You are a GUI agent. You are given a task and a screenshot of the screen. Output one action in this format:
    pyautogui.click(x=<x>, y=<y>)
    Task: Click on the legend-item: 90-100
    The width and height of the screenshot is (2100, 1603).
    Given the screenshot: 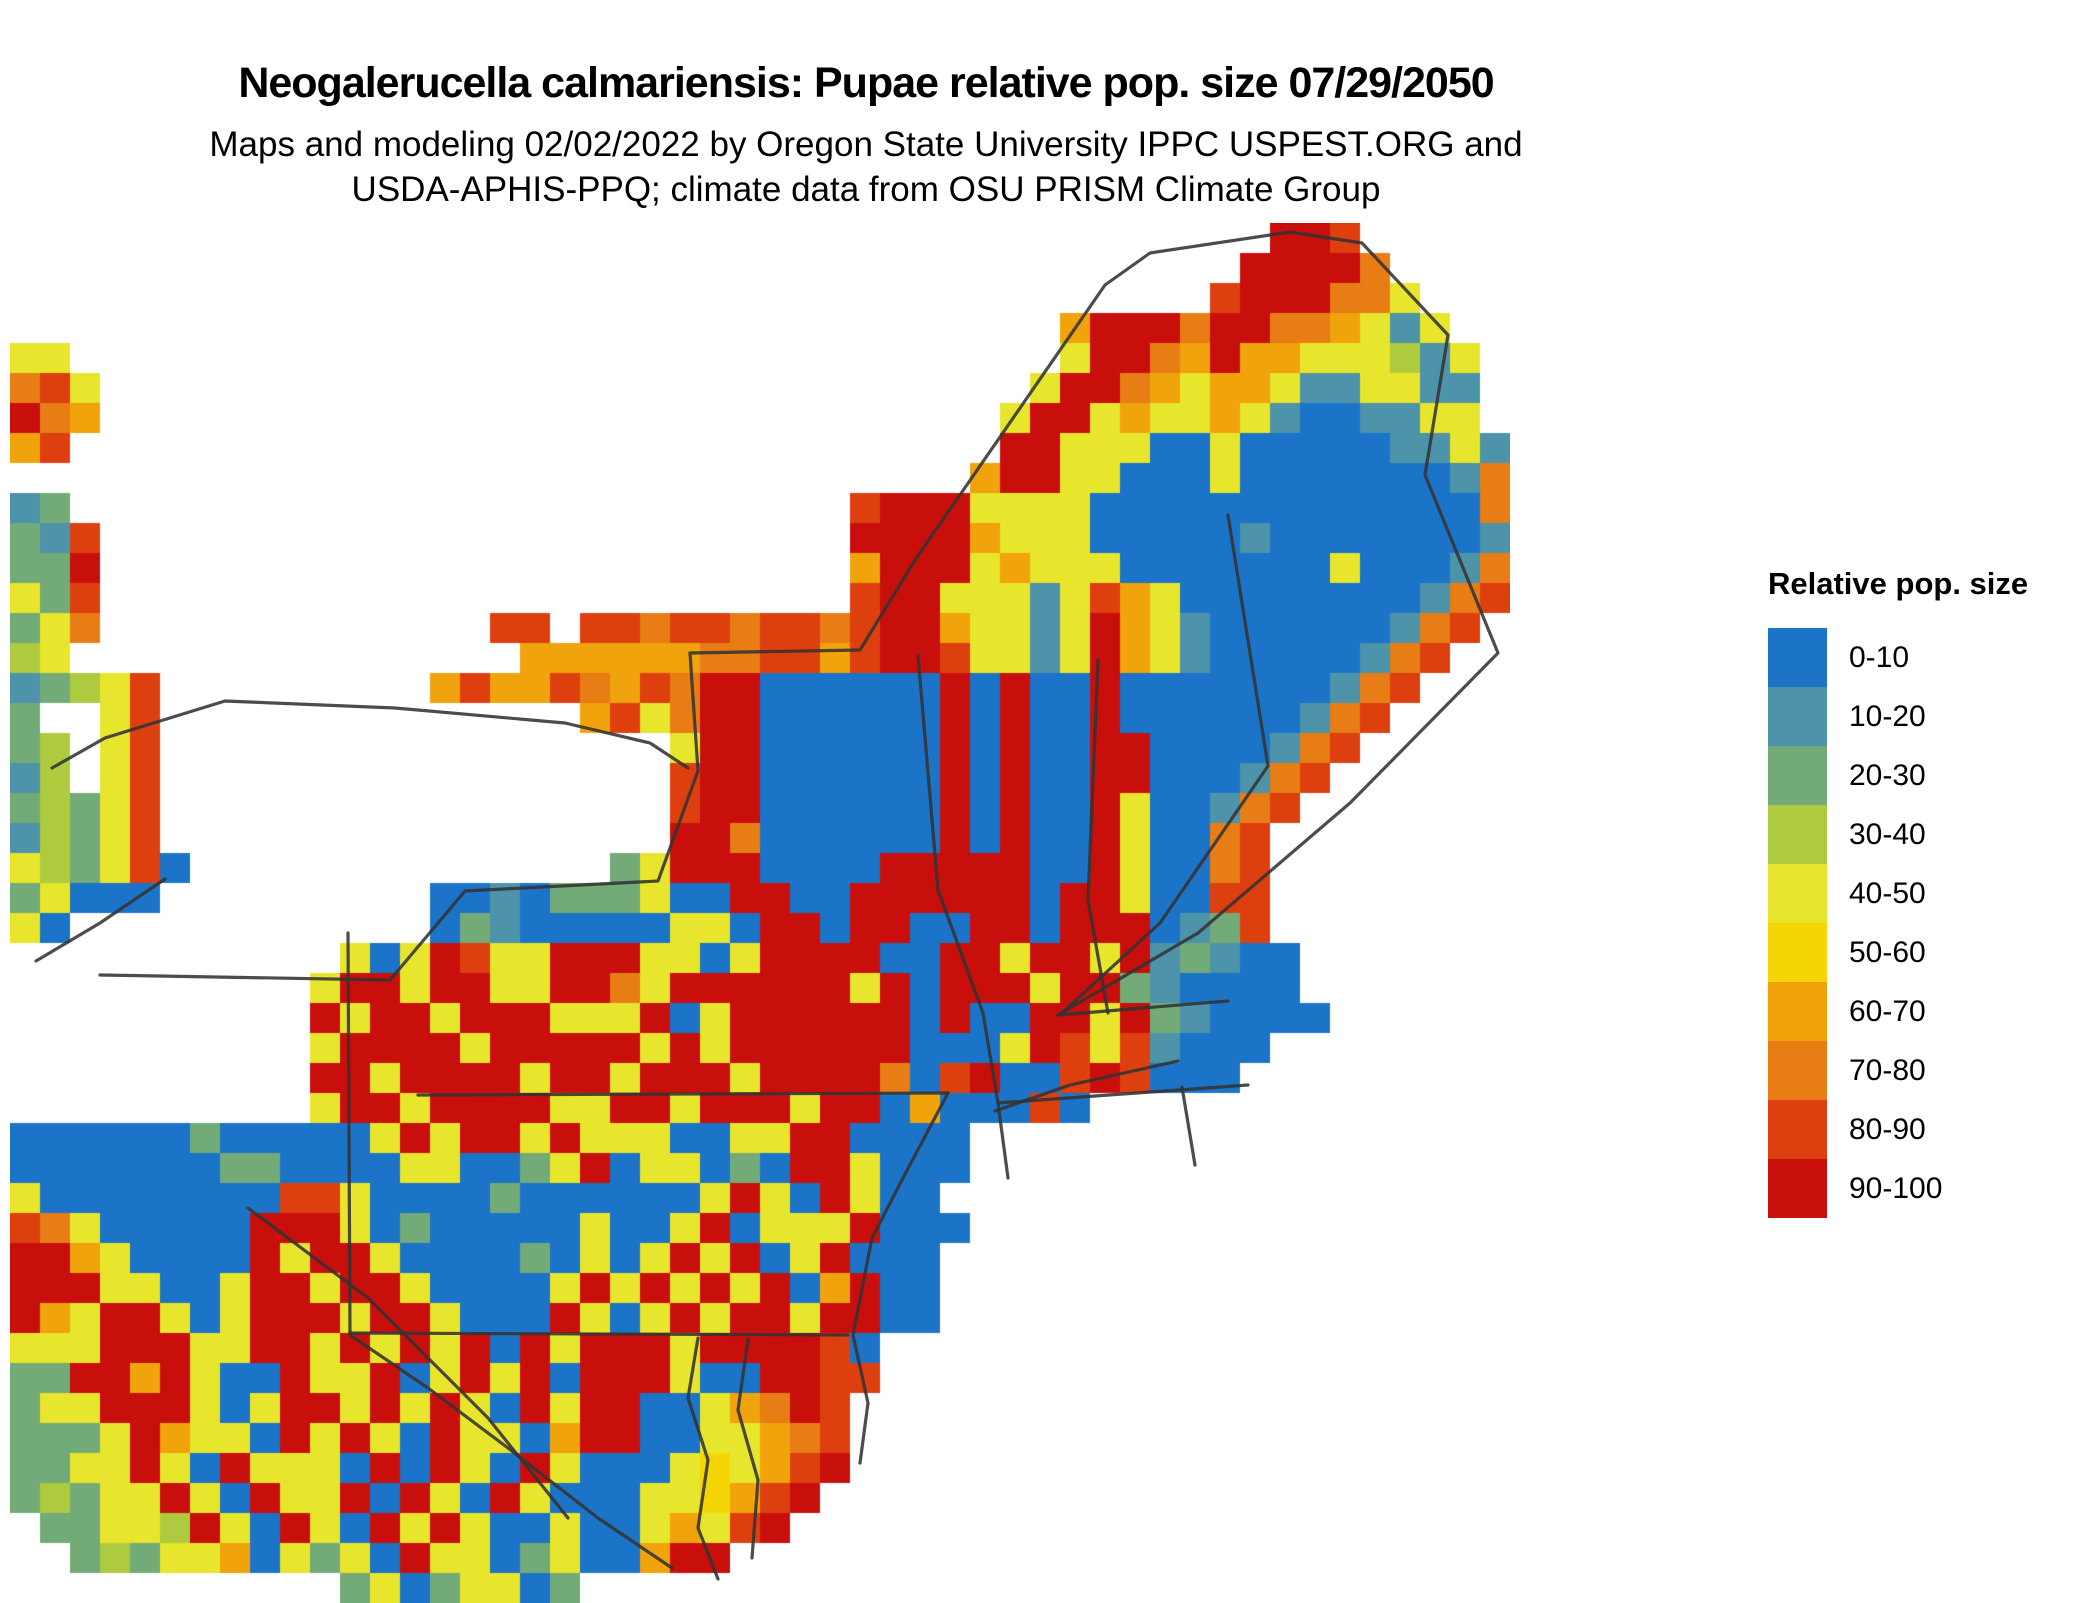 What is the action you would take?
    pyautogui.click(x=1918, y=1188)
    